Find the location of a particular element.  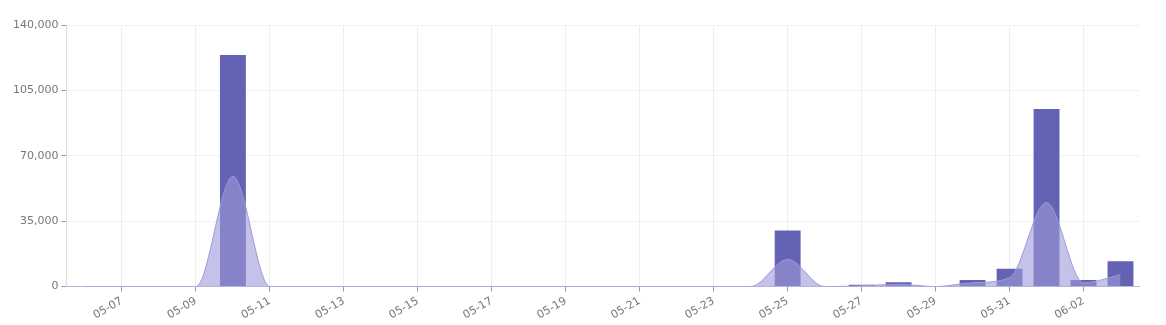

y-tick-label: 140,000 is located at coordinates (35, 24).